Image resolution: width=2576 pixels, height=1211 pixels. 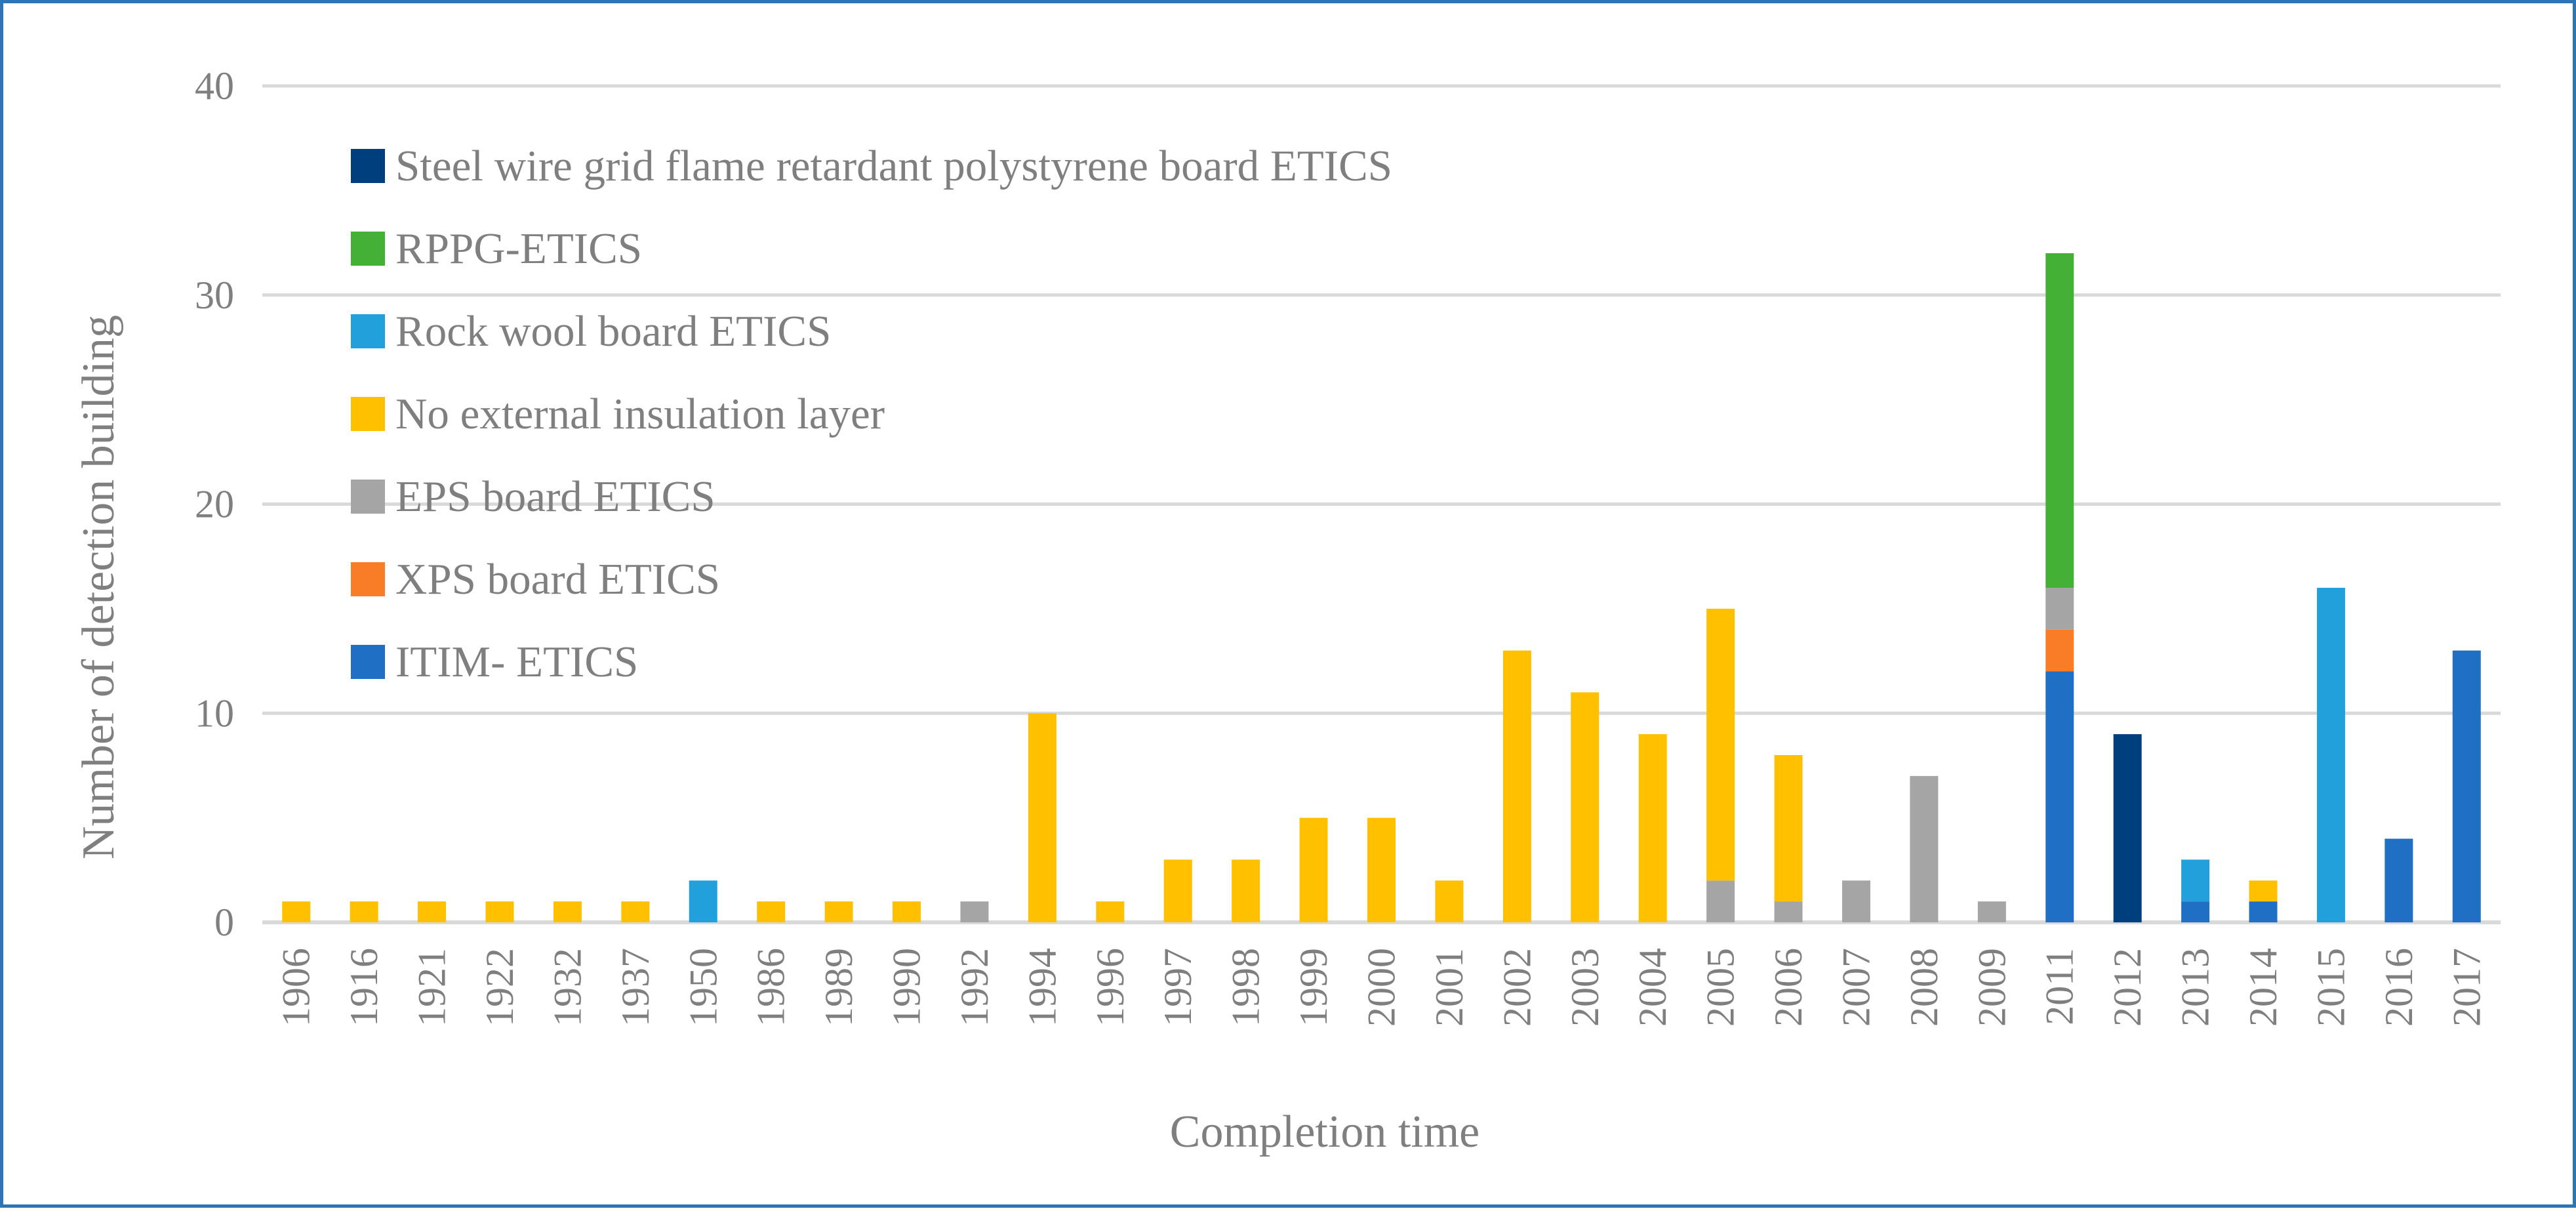 What do you see at coordinates (1324, 1132) in the screenshot?
I see `x-axis-title: Completion time` at bounding box center [1324, 1132].